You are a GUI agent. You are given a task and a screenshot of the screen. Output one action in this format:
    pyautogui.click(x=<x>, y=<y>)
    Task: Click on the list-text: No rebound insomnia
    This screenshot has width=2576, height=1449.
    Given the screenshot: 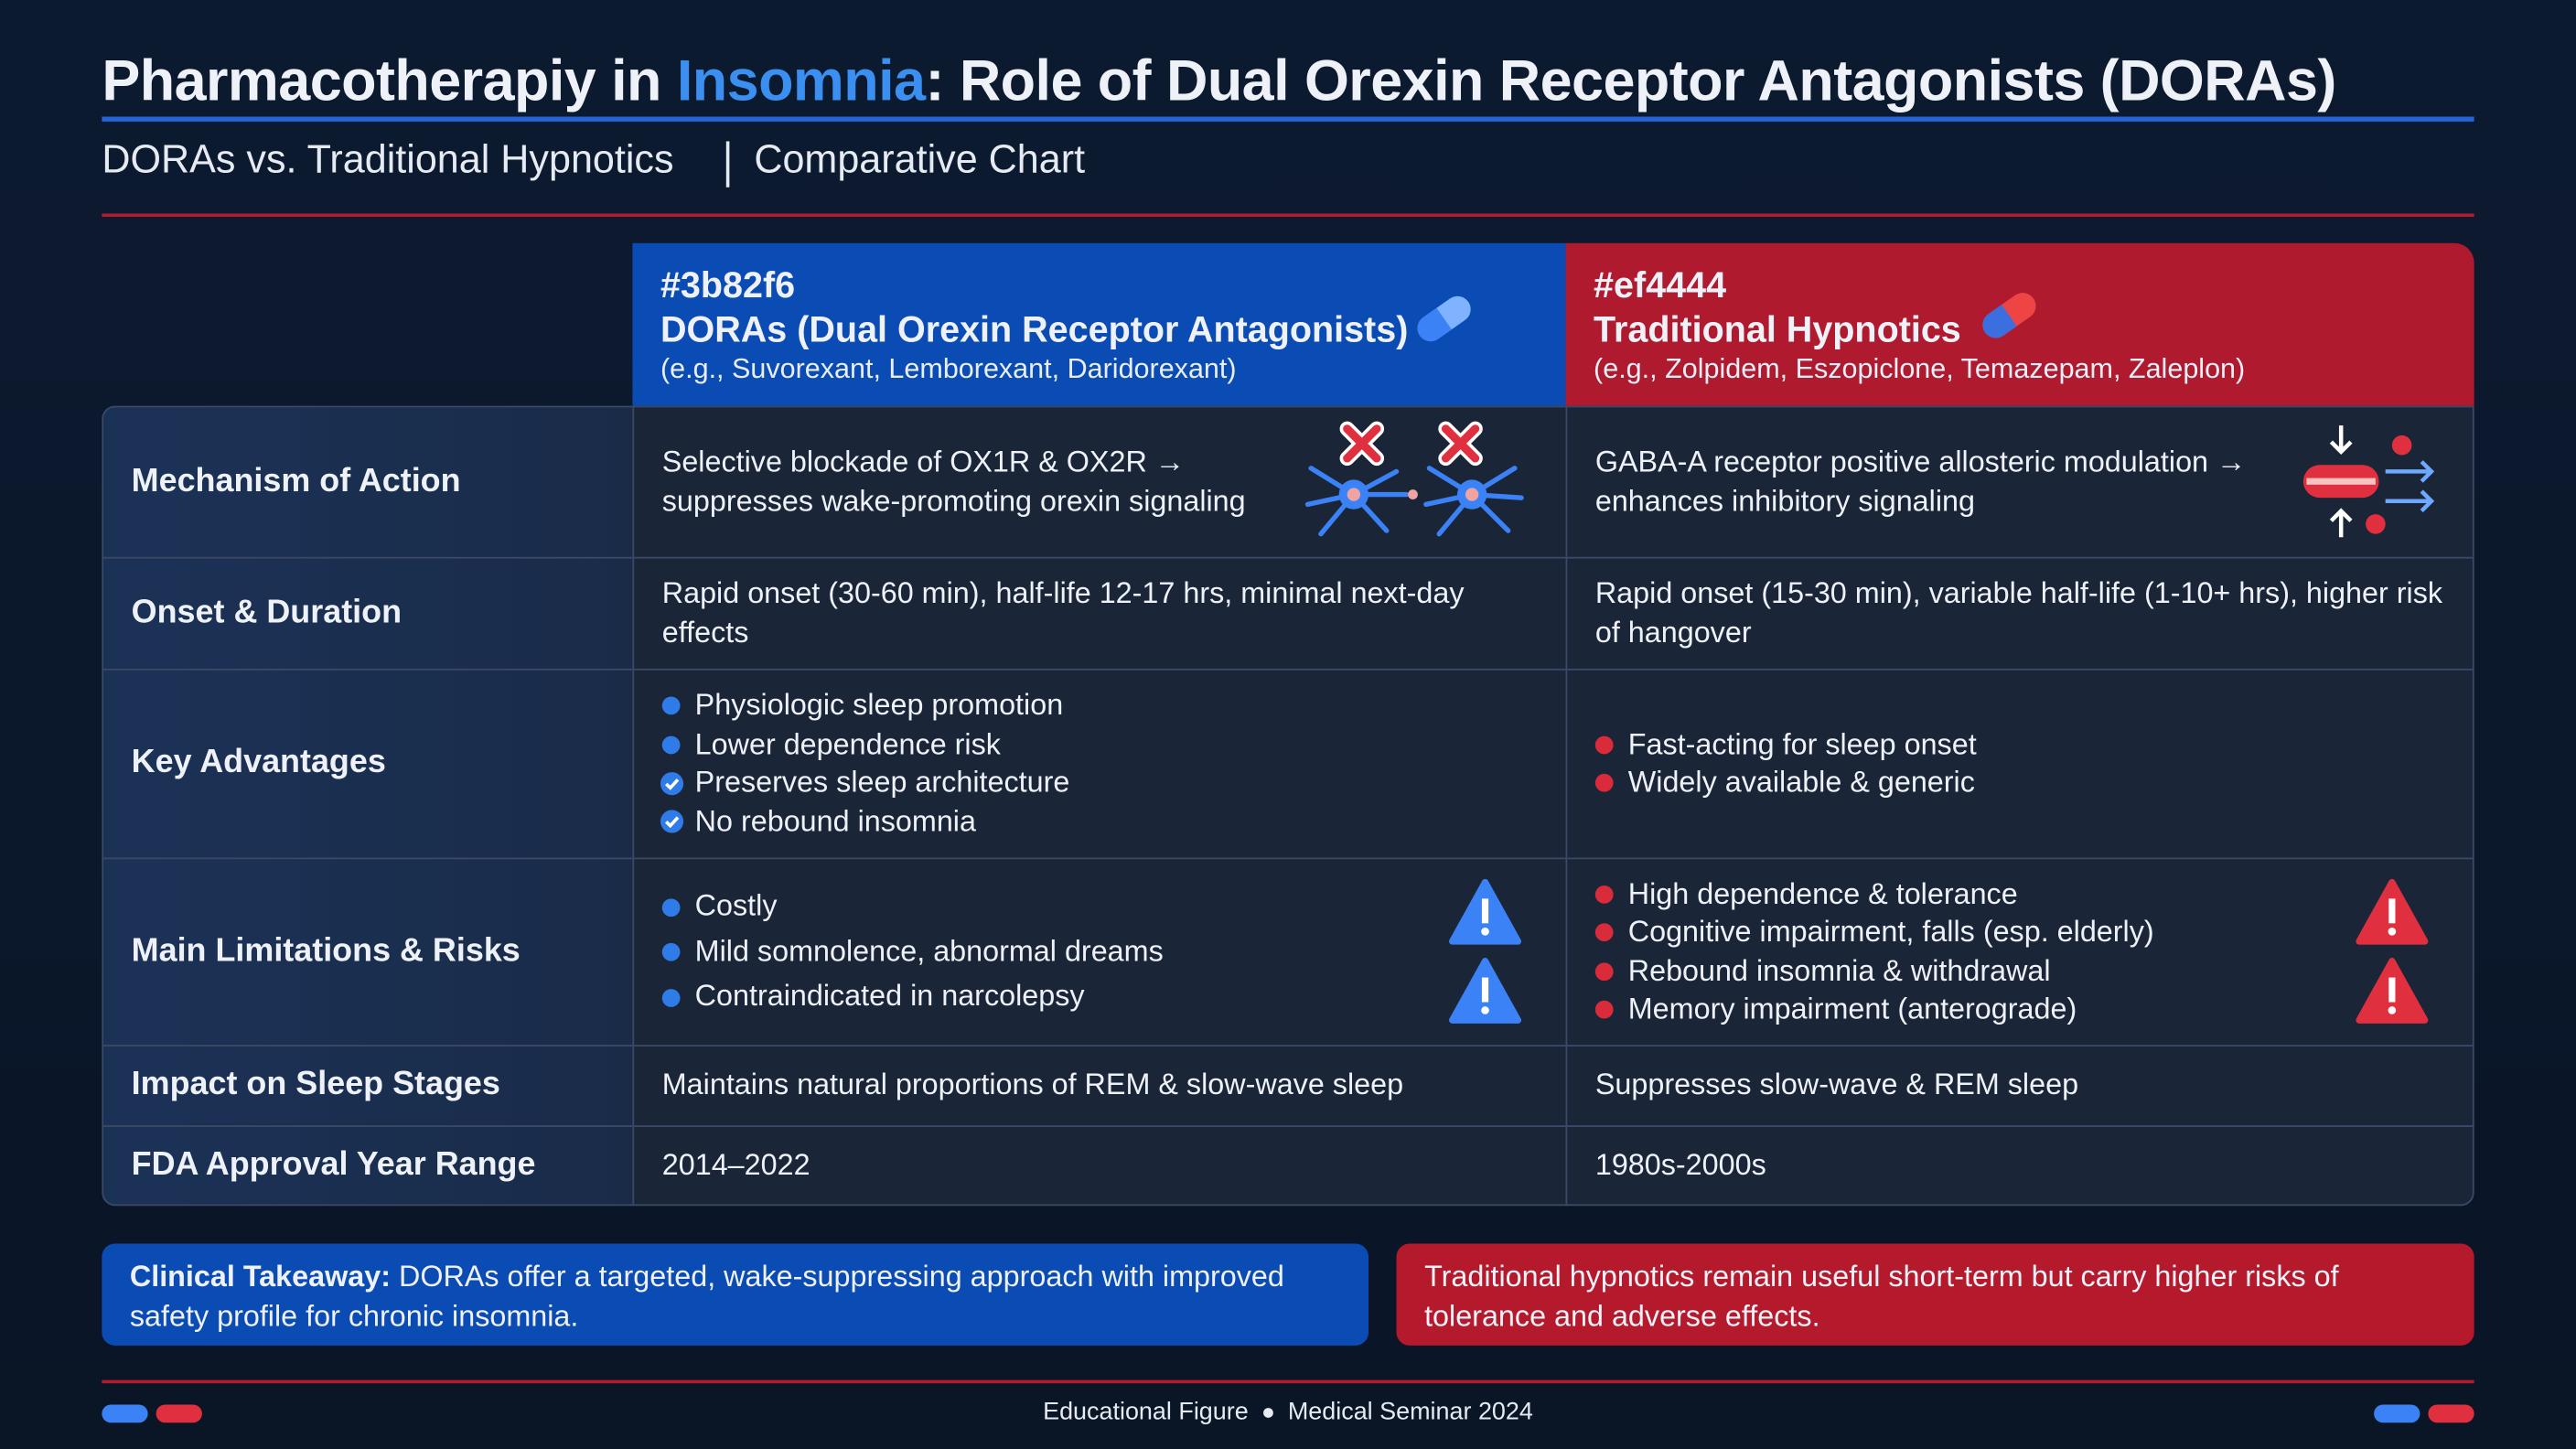 What is the action you would take?
    pyautogui.click(x=835, y=821)
    